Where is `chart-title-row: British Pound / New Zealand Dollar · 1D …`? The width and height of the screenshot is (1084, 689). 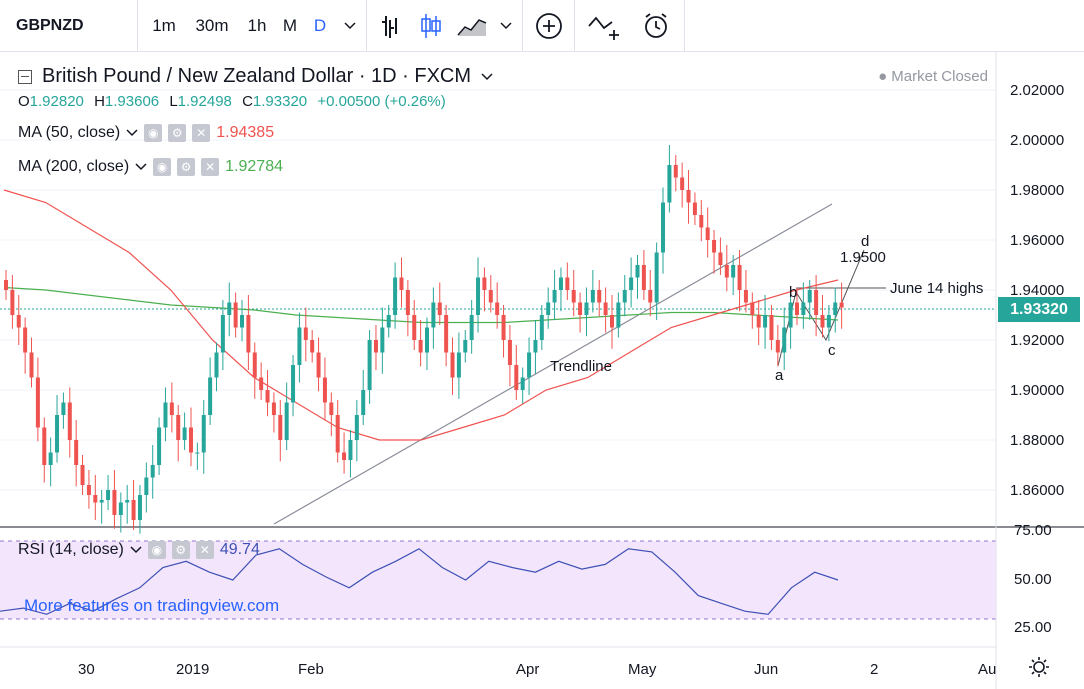 chart-title-row: British Pound / New Zealand Dollar · 1D … is located at coordinates (255, 76).